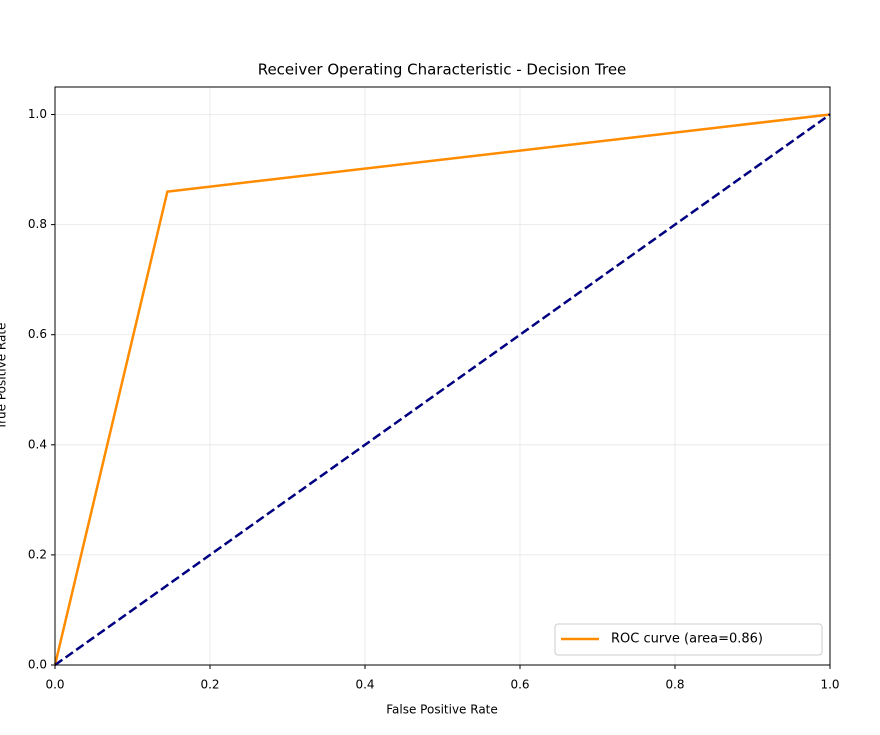 This screenshot has height=735, width=880. What do you see at coordinates (829, 685) in the screenshot?
I see `x-tick-label: 1.0` at bounding box center [829, 685].